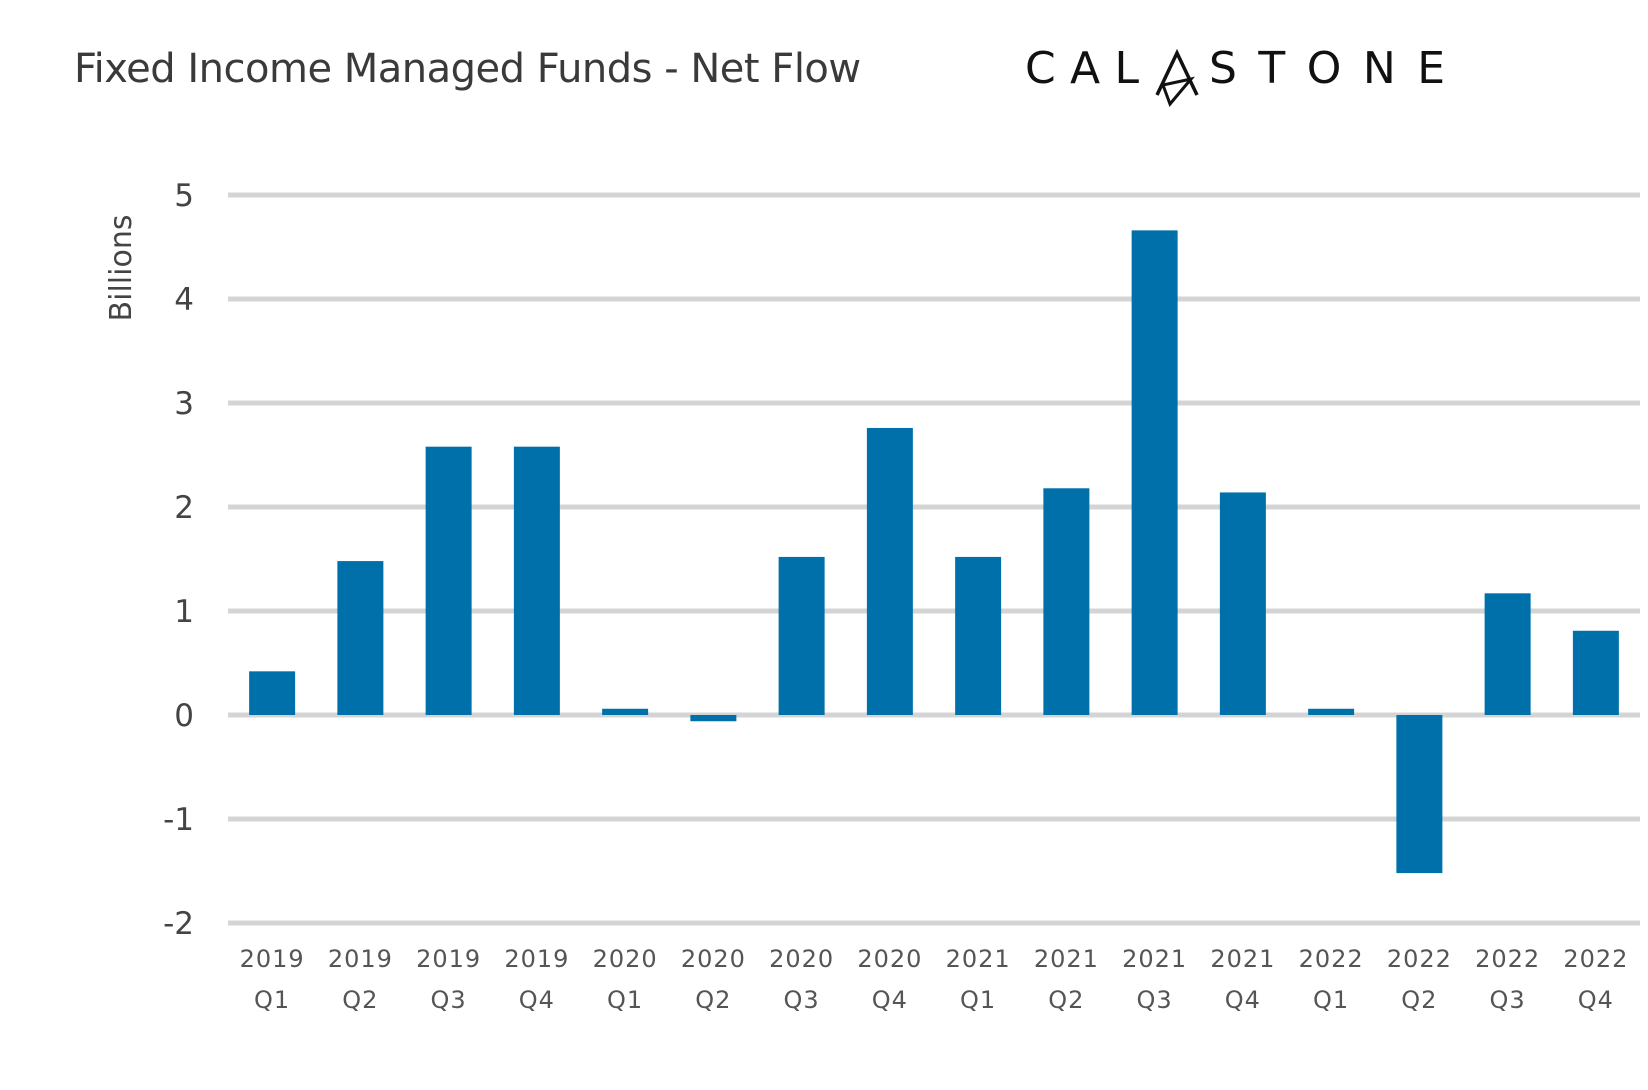 This screenshot has width=1648, height=1090. What do you see at coordinates (1507, 654) in the screenshot?
I see `bar-2022-q3` at bounding box center [1507, 654].